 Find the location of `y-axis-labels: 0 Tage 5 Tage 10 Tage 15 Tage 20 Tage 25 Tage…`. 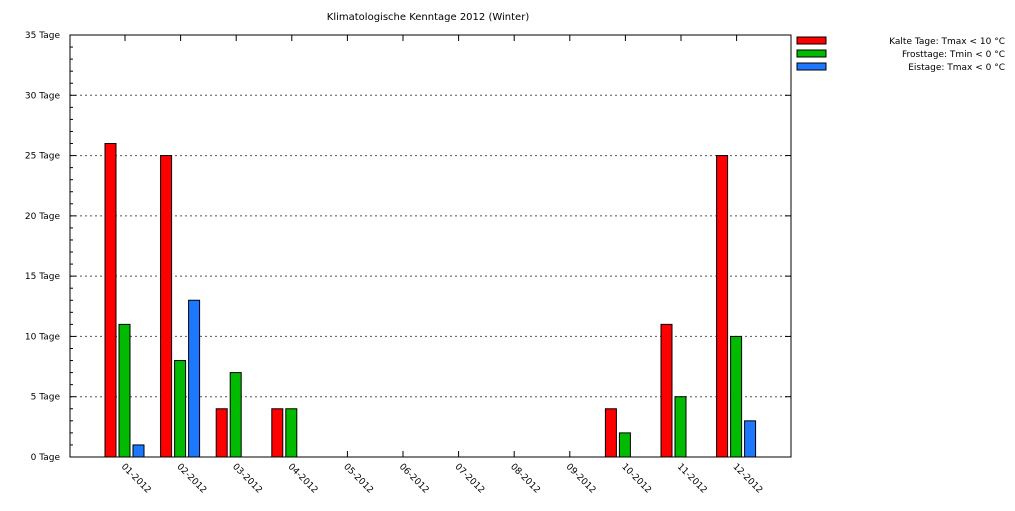

y-axis-labels: 0 Tage 5 Tage 10 Tage 15 Tage 20 Tage 25 Tage… is located at coordinates (43, 247).